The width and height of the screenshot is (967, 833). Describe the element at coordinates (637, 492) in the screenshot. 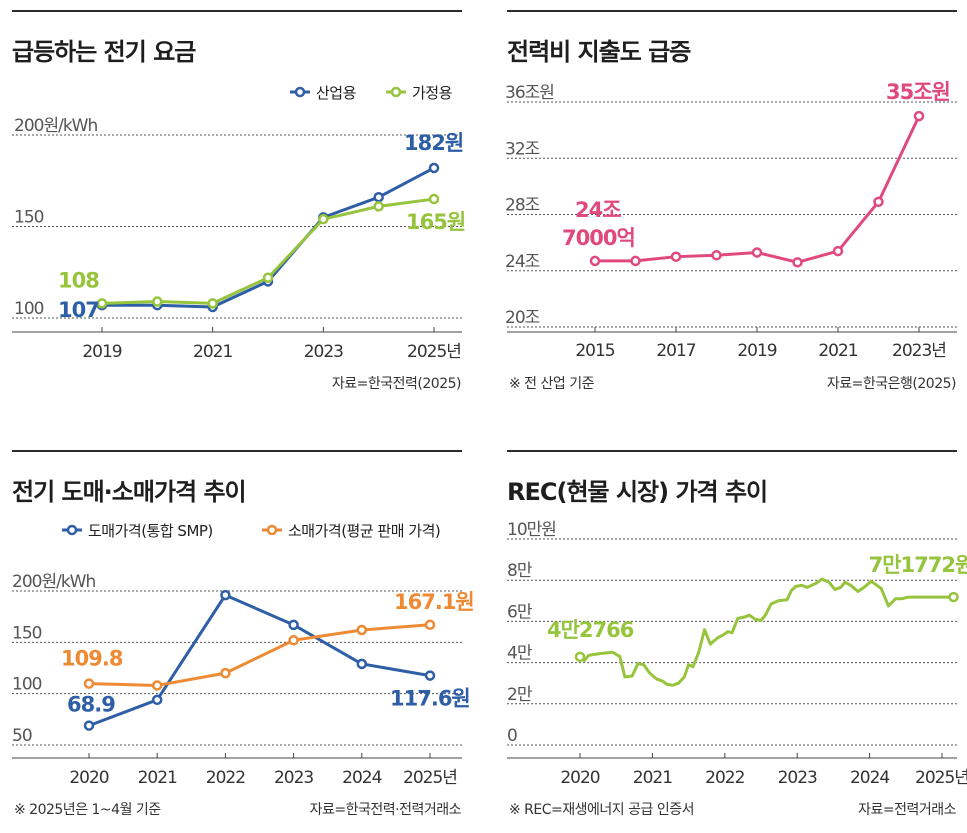

I see `chart-title: REC(현물 시장) 가격 추이` at that location.